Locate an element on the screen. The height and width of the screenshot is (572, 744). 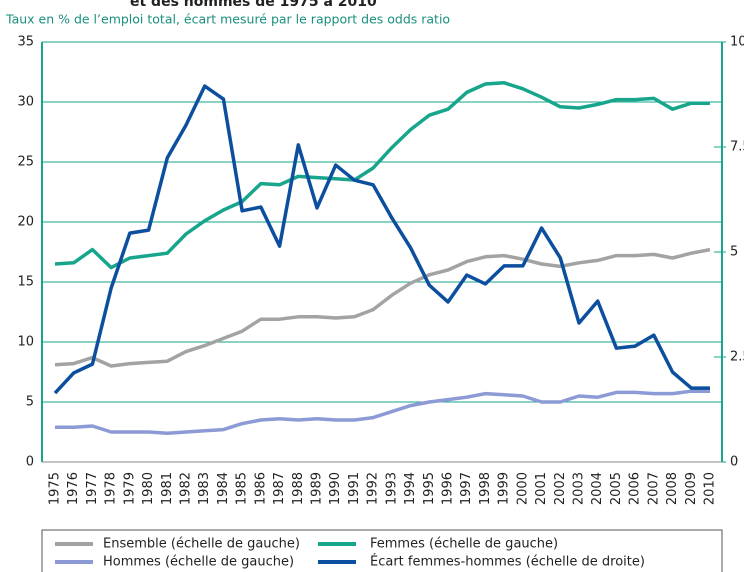
y-tick-label: 15 is located at coordinates (25, 282).